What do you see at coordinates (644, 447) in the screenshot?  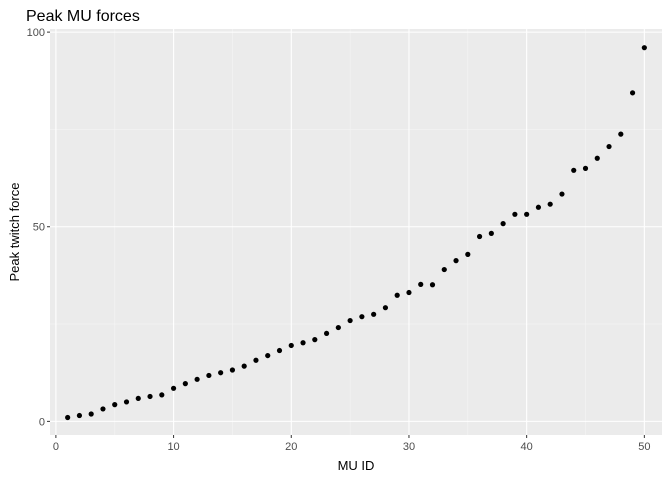 I see `x-tick-label: 50` at bounding box center [644, 447].